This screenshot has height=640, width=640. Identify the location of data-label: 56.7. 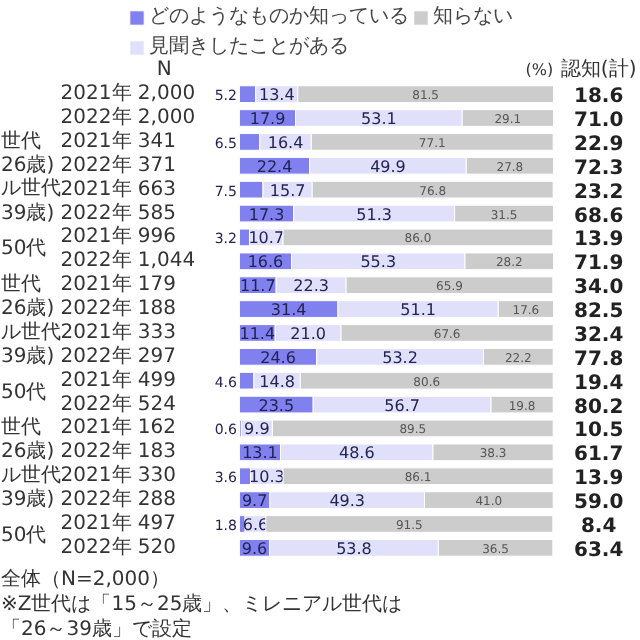
(402, 405).